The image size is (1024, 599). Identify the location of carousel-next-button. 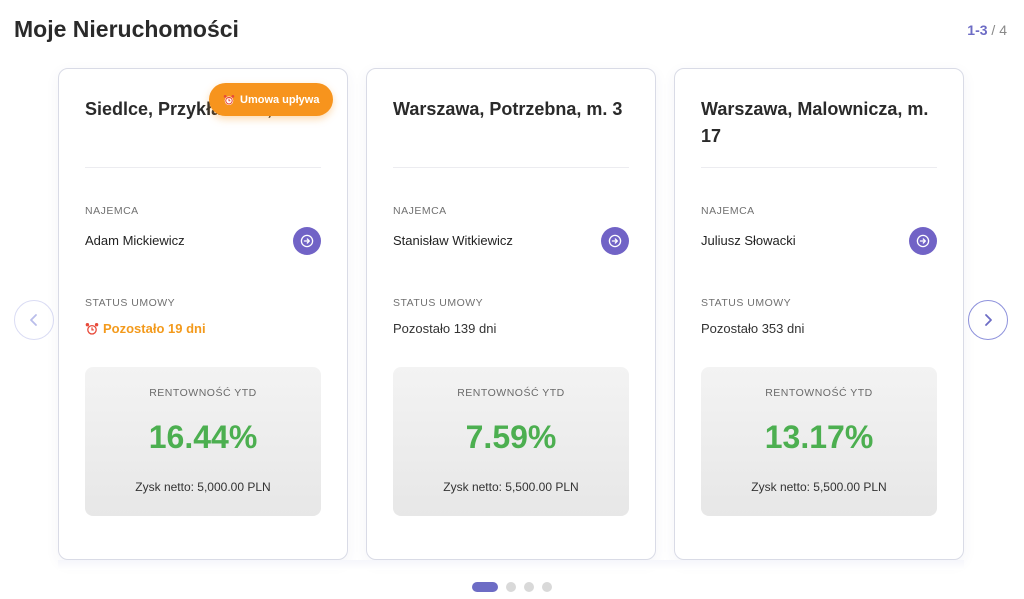
(988, 320).